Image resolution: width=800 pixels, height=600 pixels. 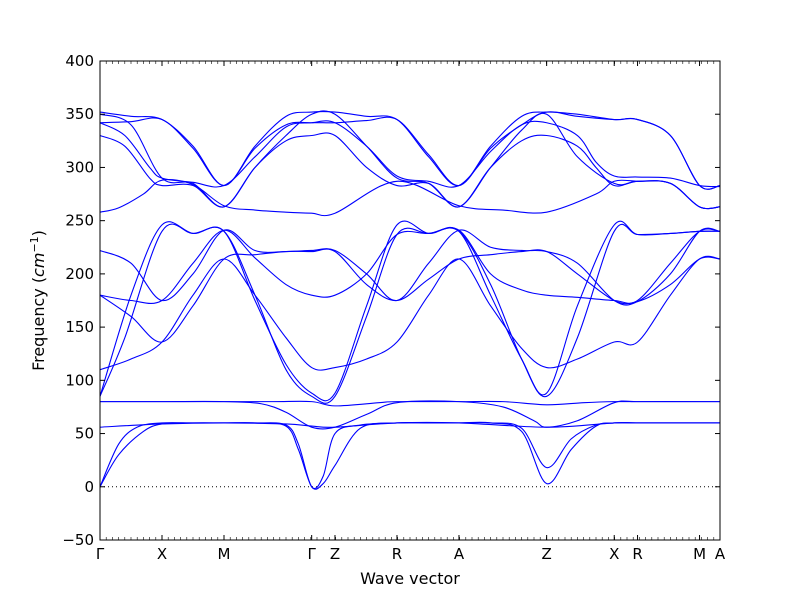 I want to click on y-axis-title-prefix: Frequency (, so click(x=38, y=324).